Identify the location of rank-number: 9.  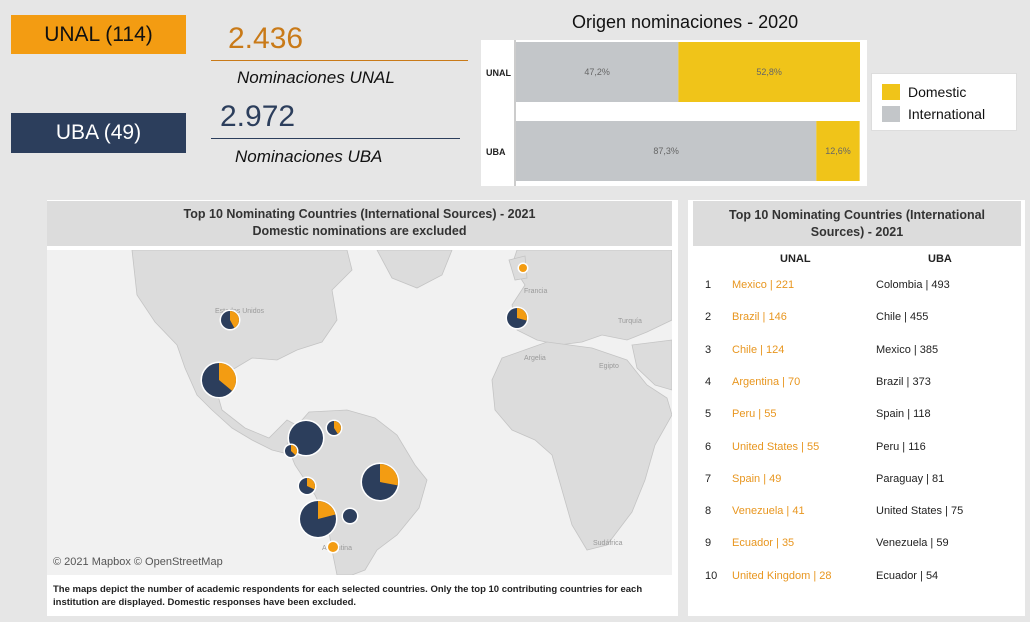
(708, 543).